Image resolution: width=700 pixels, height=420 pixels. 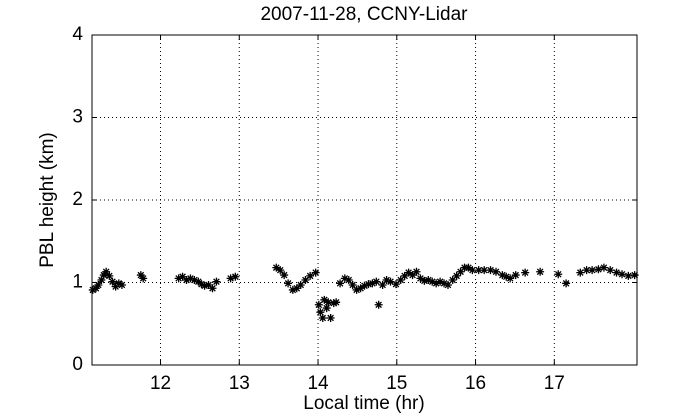 I want to click on x-tick-label: 16, so click(x=475, y=383).